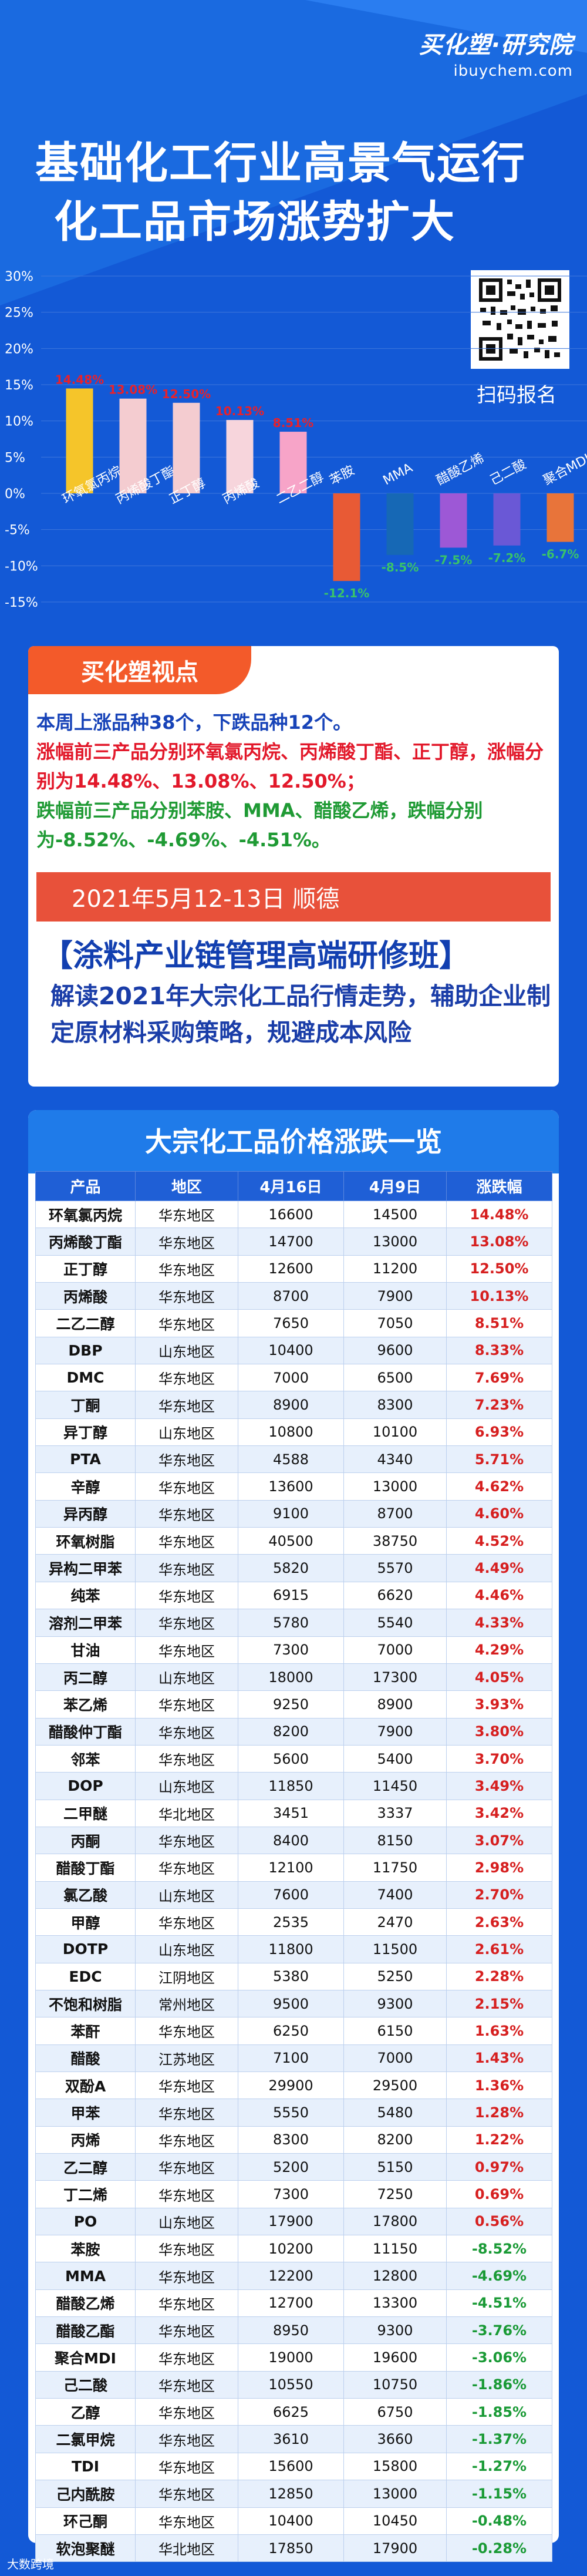 The width and height of the screenshot is (587, 2576). What do you see at coordinates (499, 2058) in the screenshot?
I see `change-cell: 1.43%` at bounding box center [499, 2058].